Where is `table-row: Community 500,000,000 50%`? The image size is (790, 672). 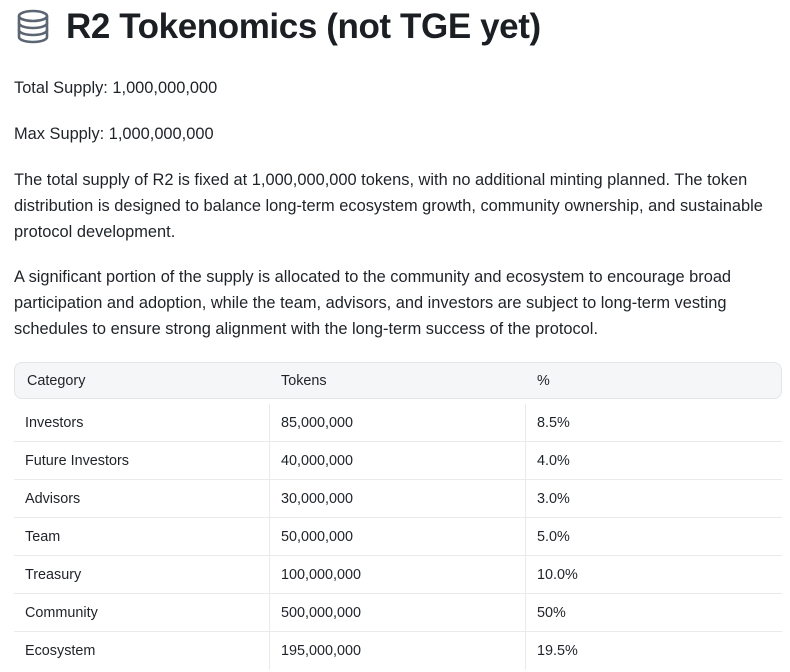
table-row: Community 500,000,000 50% is located at coordinates (398, 613).